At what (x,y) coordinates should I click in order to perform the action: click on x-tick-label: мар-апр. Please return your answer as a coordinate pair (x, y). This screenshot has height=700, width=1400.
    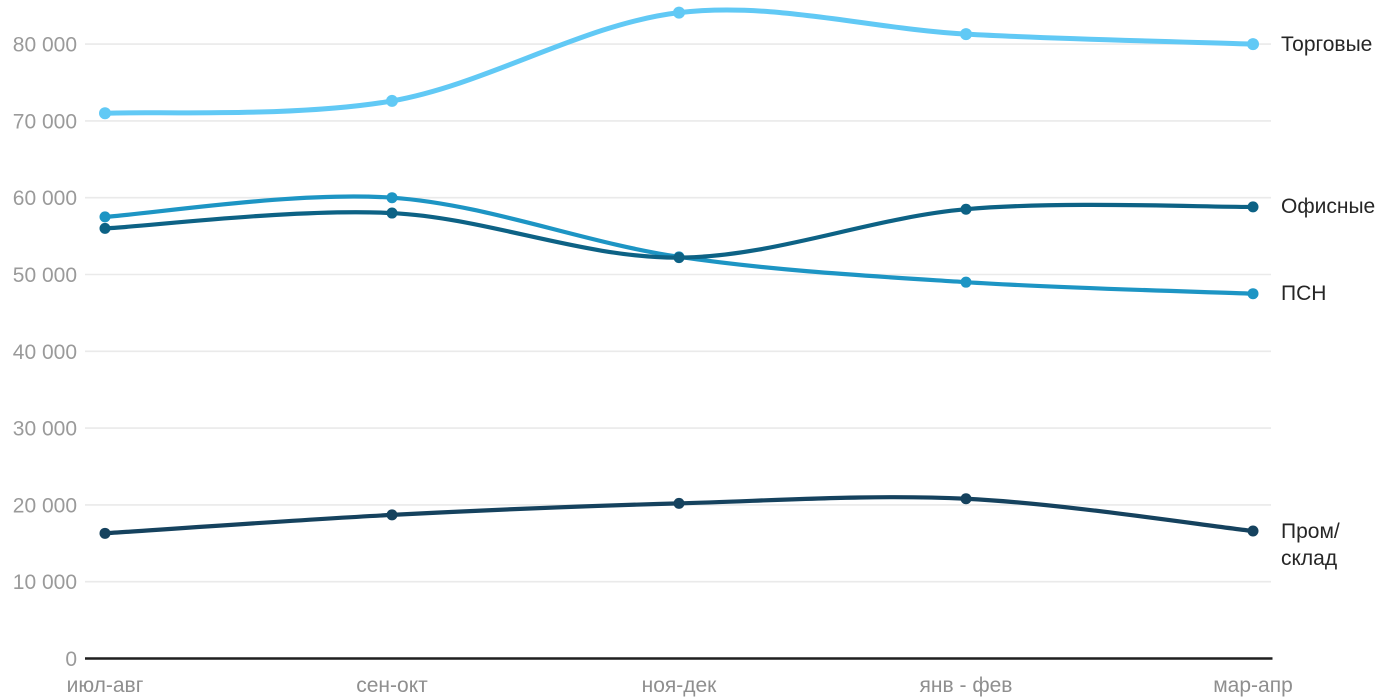
    Looking at the image, I should click on (1253, 685).